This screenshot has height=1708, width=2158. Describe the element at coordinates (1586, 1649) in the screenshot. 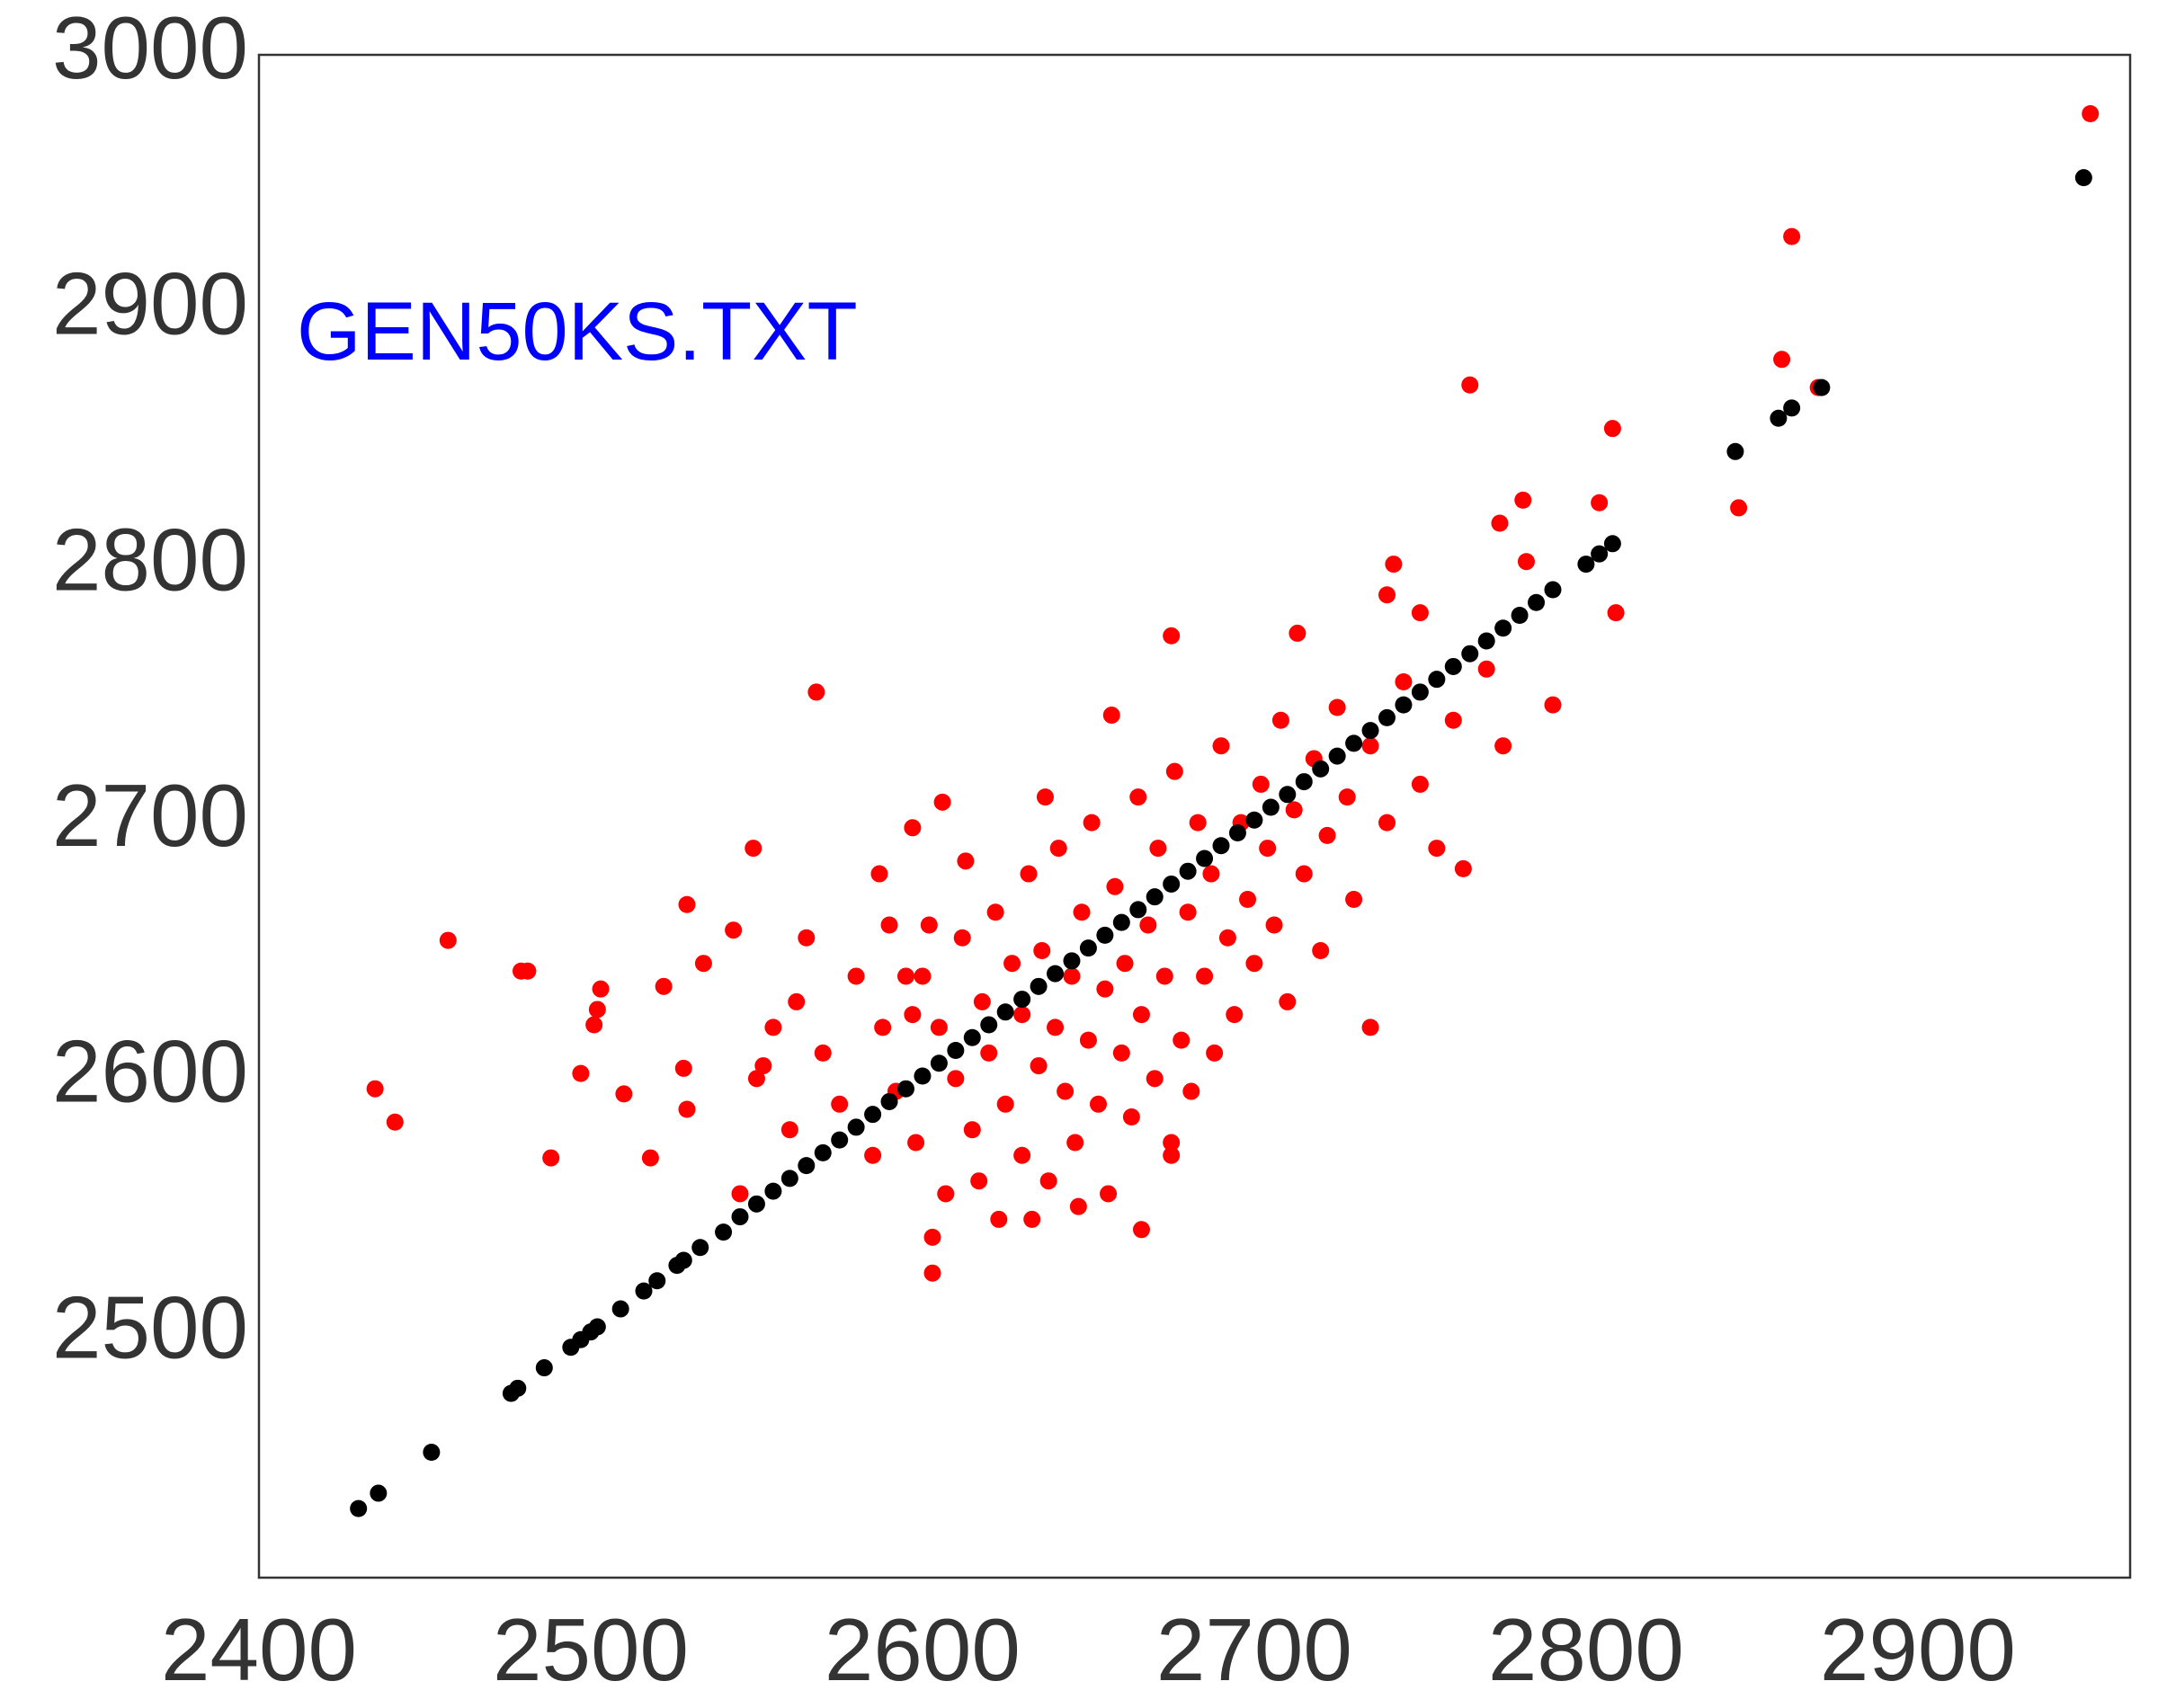

I see `x-tick-label: 2800` at that location.